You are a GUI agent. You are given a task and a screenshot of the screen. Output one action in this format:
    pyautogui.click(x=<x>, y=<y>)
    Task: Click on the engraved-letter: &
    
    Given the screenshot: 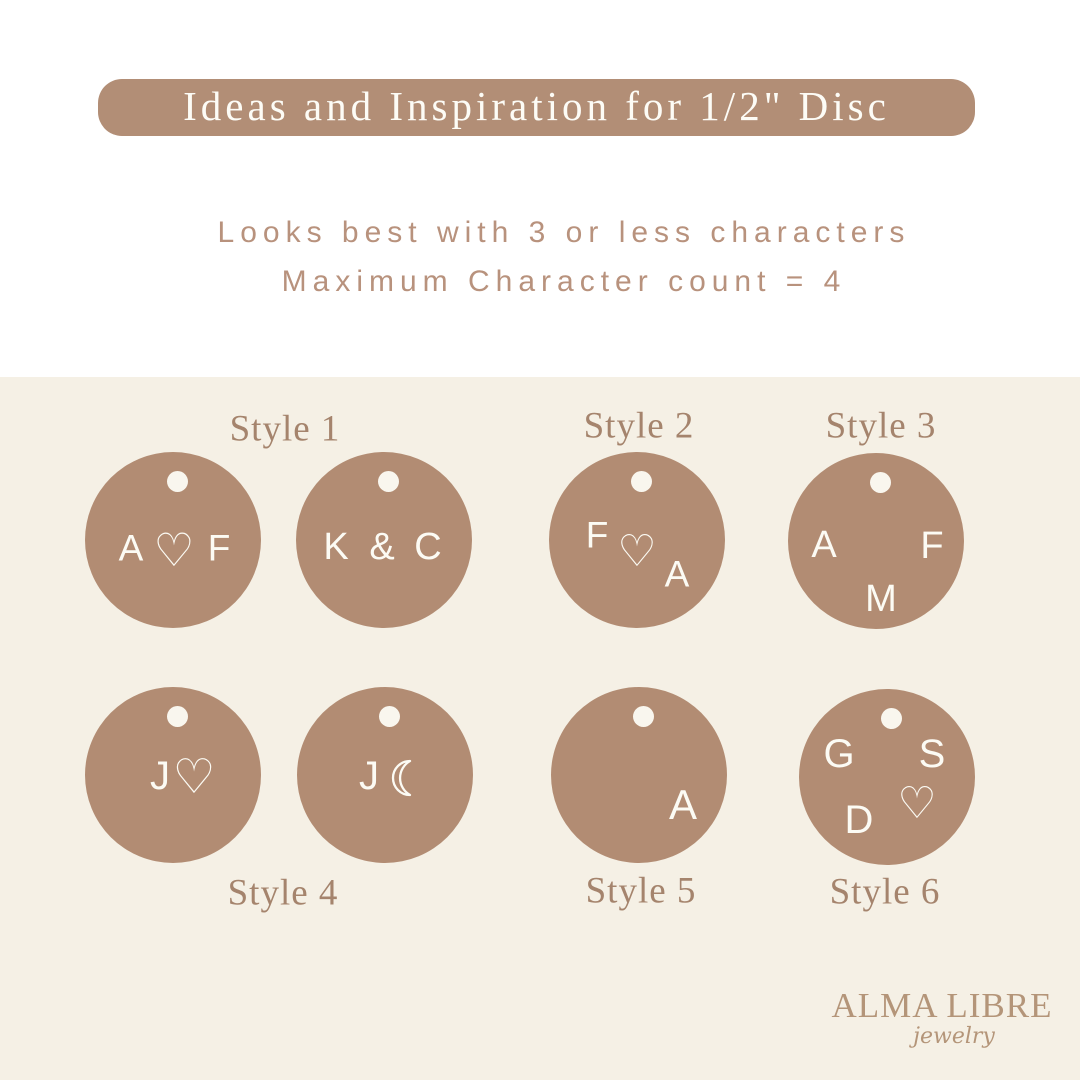 What is the action you would take?
    pyautogui.click(x=382, y=547)
    